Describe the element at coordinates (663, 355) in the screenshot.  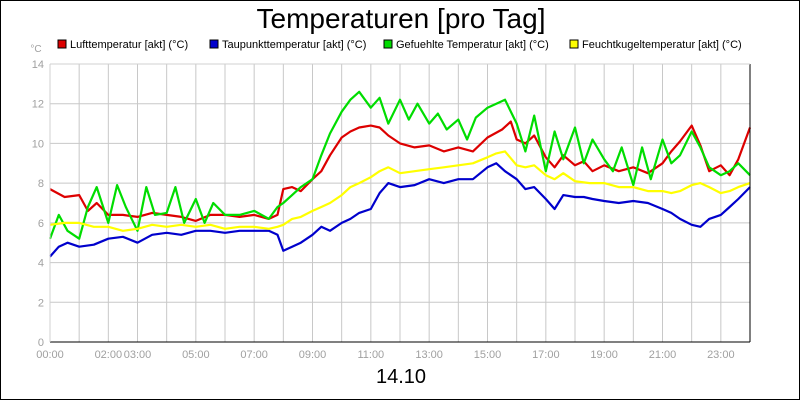
I see `x-tick-label: 21:00` at that location.